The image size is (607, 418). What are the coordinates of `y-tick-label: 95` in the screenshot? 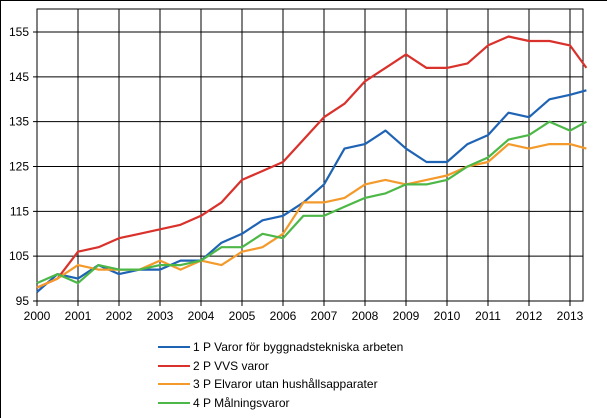 It's located at (23, 301).